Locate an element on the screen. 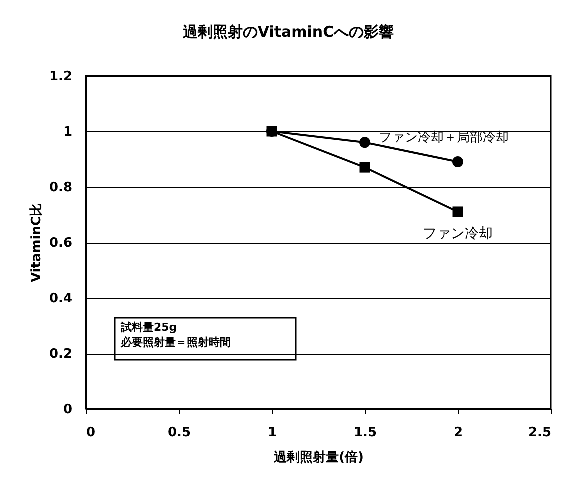 The width and height of the screenshot is (566, 480). x-tick-label: 2 is located at coordinates (459, 433).